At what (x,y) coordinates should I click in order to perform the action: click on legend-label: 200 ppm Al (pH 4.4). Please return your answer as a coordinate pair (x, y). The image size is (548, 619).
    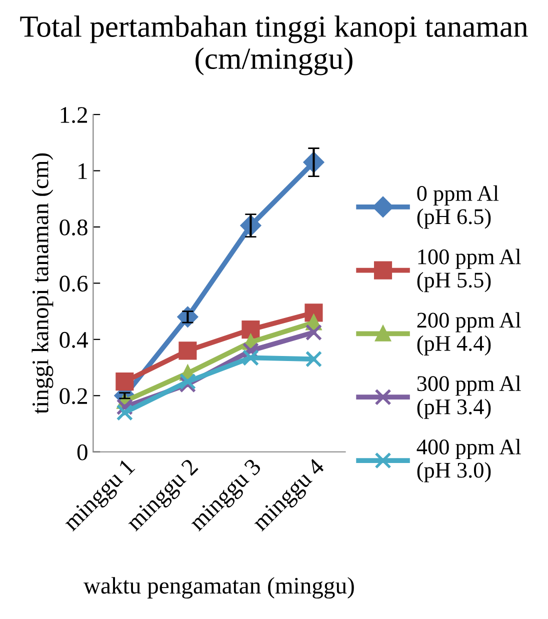
    Looking at the image, I should click on (469, 334).